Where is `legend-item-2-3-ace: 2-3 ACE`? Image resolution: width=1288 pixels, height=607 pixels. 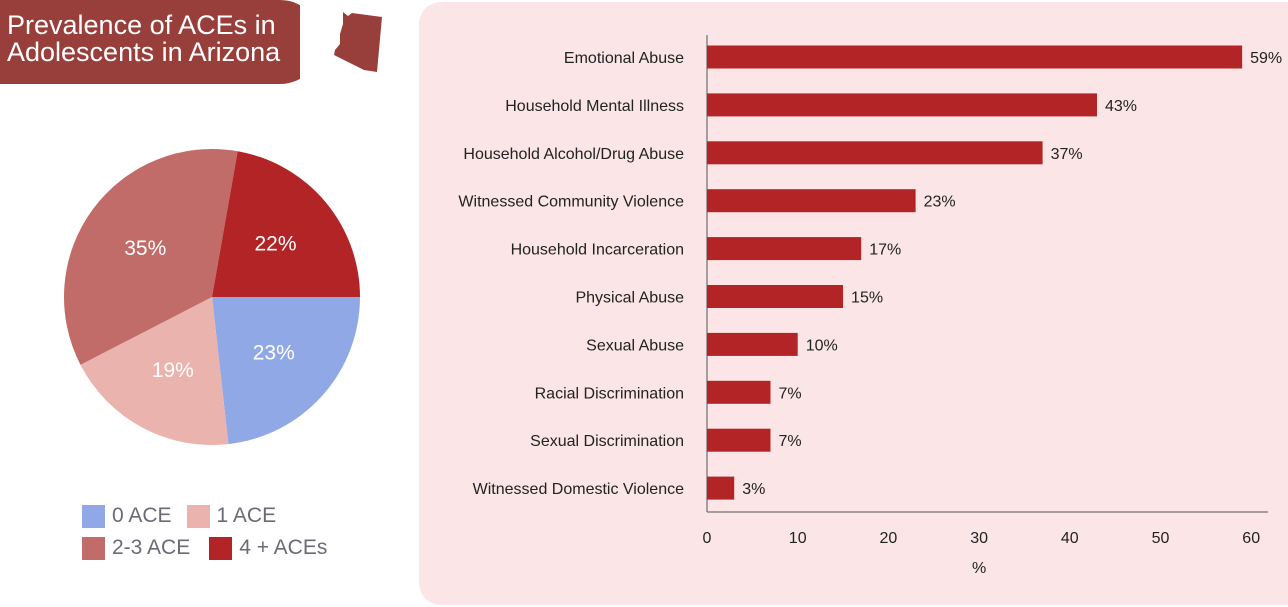 legend-item-2-3-ace: 2-3 ACE is located at coordinates (136, 548).